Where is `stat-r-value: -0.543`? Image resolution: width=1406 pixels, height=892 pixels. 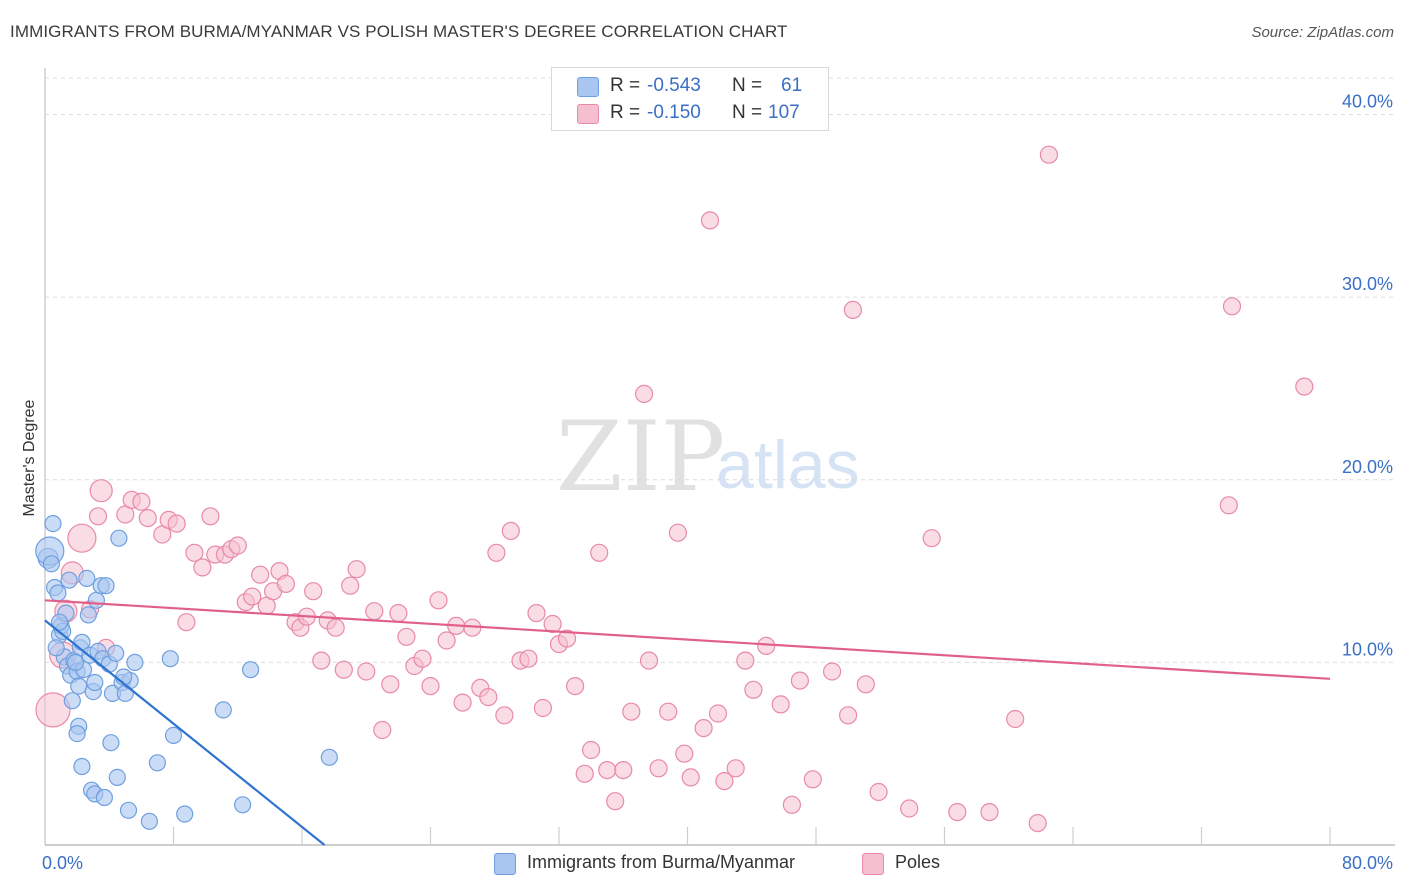 stat-r-value: -0.543 is located at coordinates (674, 85).